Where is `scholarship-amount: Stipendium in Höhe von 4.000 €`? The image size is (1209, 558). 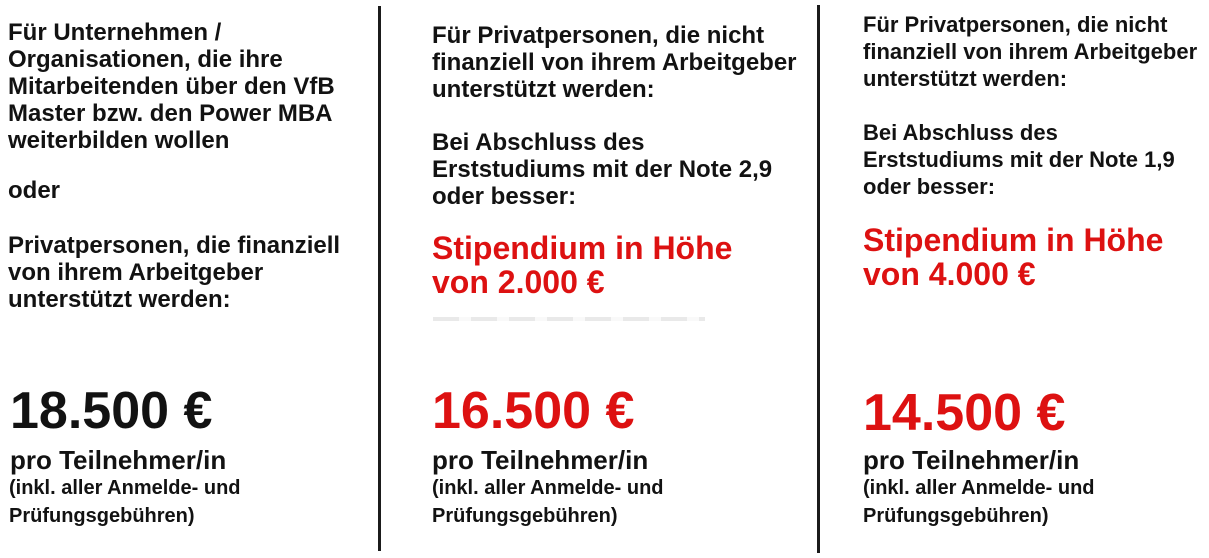
scholarship-amount: Stipendium in Höhe von 4.000 € is located at coordinates (1013, 257).